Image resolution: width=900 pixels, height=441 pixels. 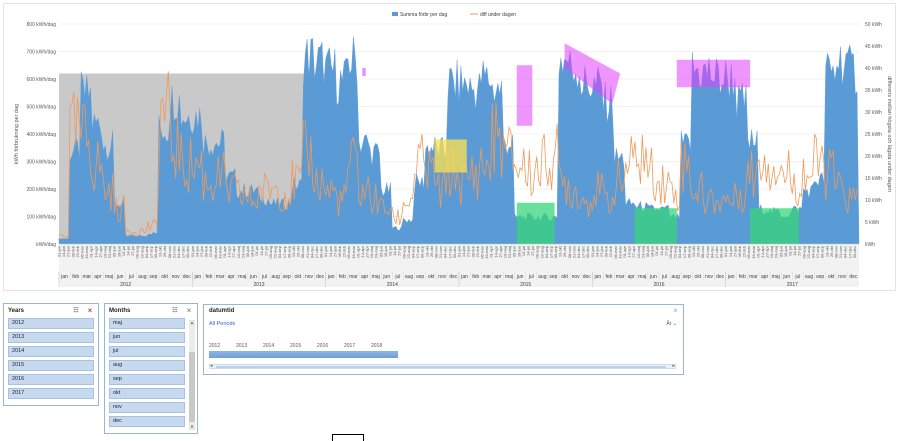 I want to click on slicer-item: 2017, so click(x=51, y=393).